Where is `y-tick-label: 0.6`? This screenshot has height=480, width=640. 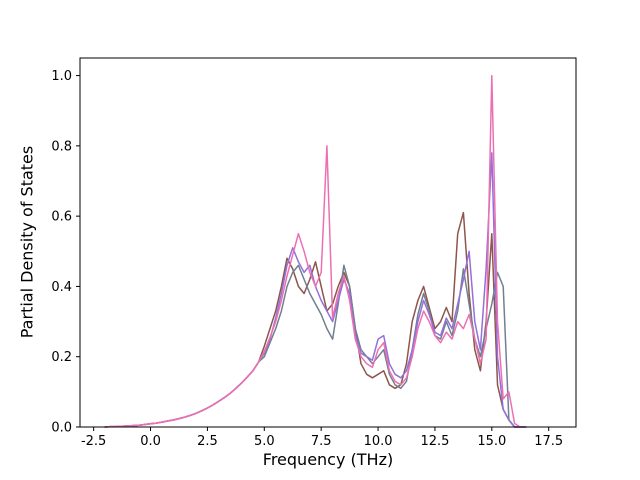
y-tick-label: 0.6 is located at coordinates (61, 217).